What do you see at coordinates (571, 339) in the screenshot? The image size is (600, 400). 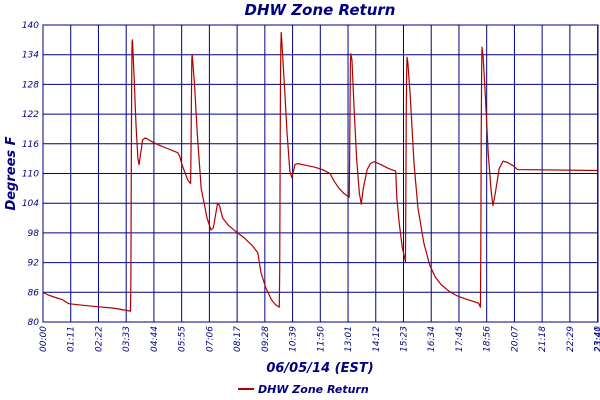 I see `x-tick-label: 22:29` at bounding box center [571, 339].